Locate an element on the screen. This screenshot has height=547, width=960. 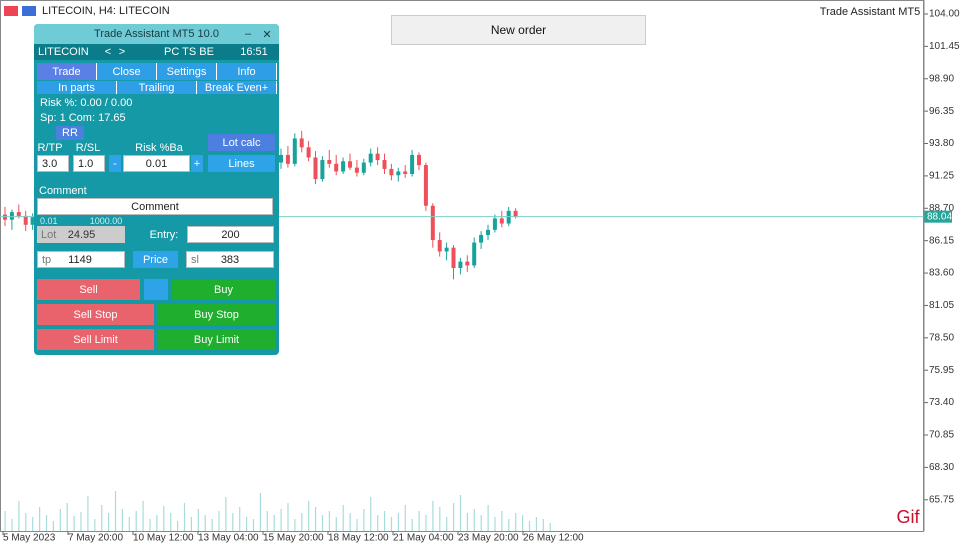
sell-button: Sell Stop is located at coordinates (95, 314).